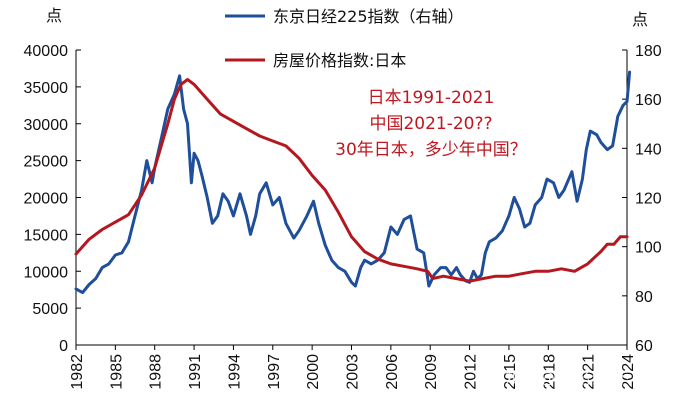 The image size is (690, 409). I want to click on x-tick-label: 2024, so click(628, 372).